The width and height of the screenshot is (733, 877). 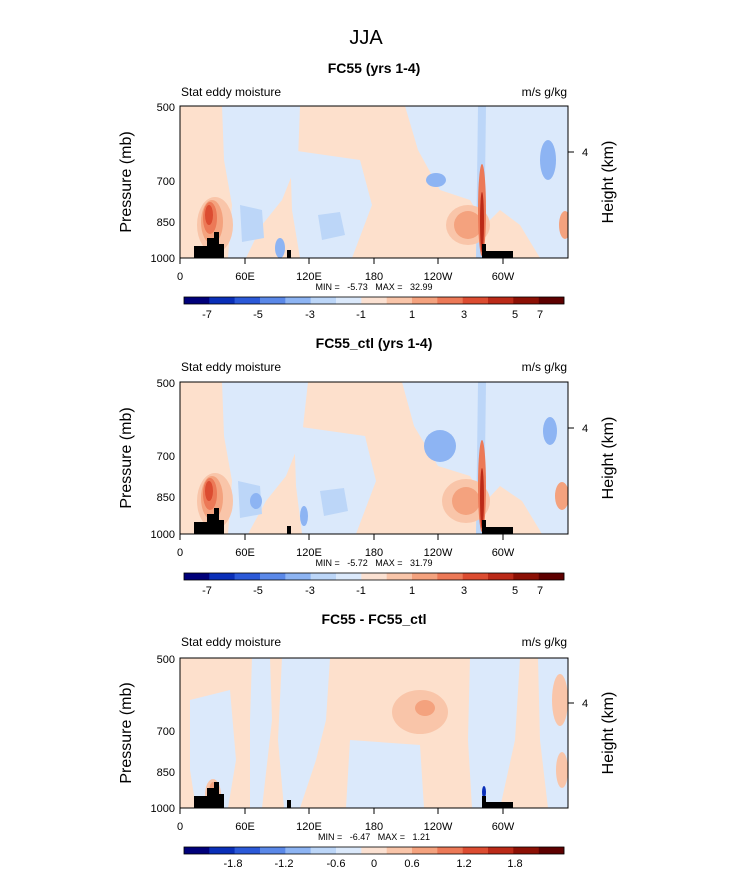 What do you see at coordinates (284, 864) in the screenshot?
I see `colorbar-tick-label: -1.2` at bounding box center [284, 864].